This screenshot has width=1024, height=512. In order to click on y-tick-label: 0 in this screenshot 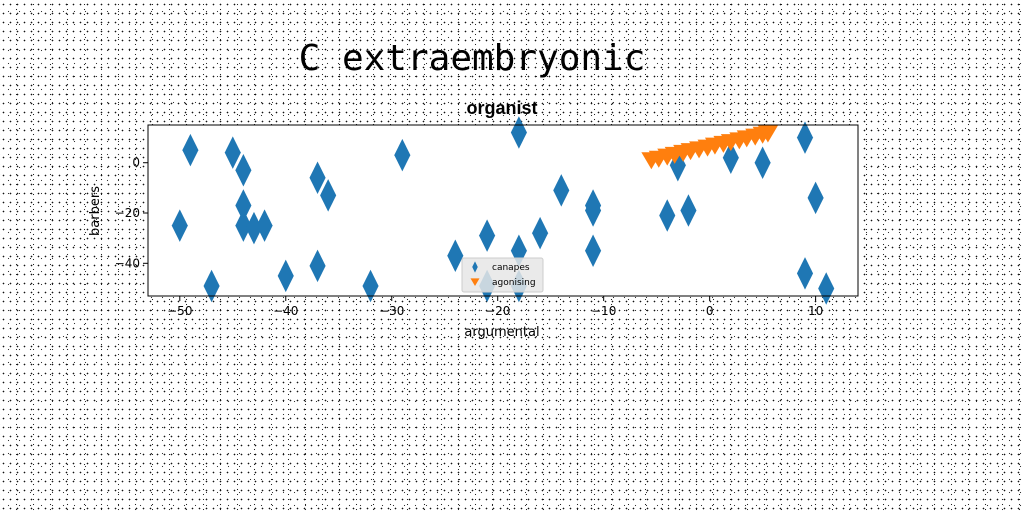, I will do `click(136, 163)`.